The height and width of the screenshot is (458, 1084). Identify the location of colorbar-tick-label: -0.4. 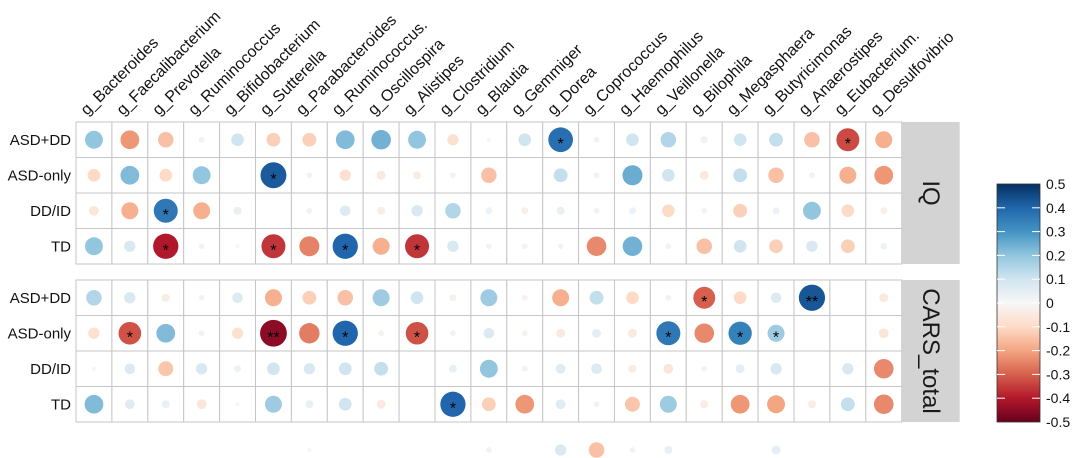
(1058, 398).